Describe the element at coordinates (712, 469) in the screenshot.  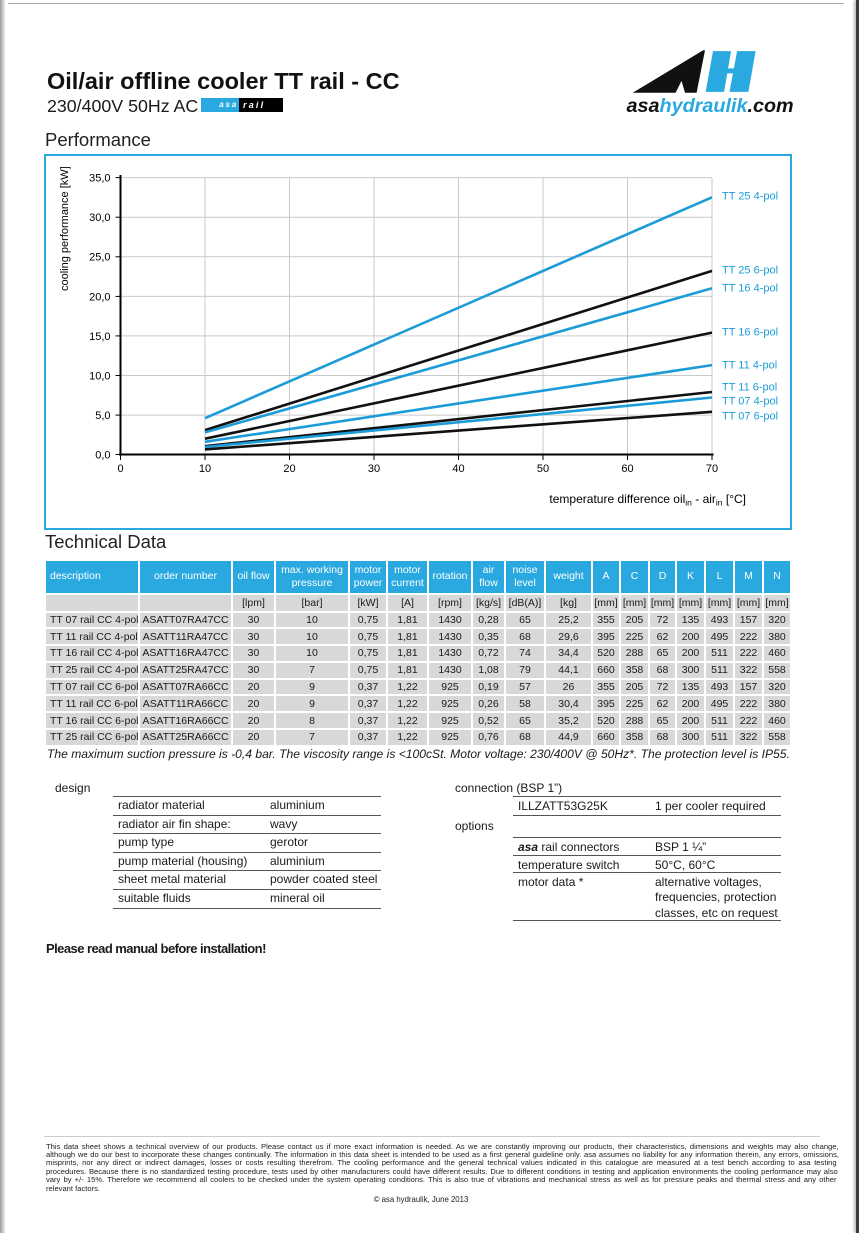
I see `svg-text: 70` at that location.